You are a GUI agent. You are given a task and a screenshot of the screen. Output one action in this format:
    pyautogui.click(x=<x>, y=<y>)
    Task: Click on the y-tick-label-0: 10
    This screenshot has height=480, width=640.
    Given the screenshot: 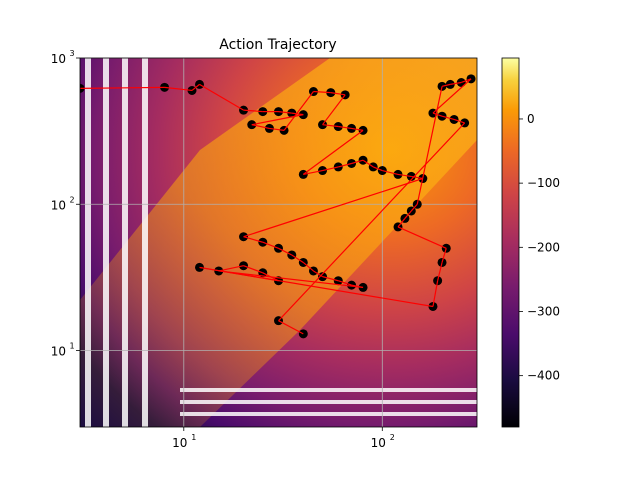 What is the action you would take?
    pyautogui.click(x=58, y=352)
    